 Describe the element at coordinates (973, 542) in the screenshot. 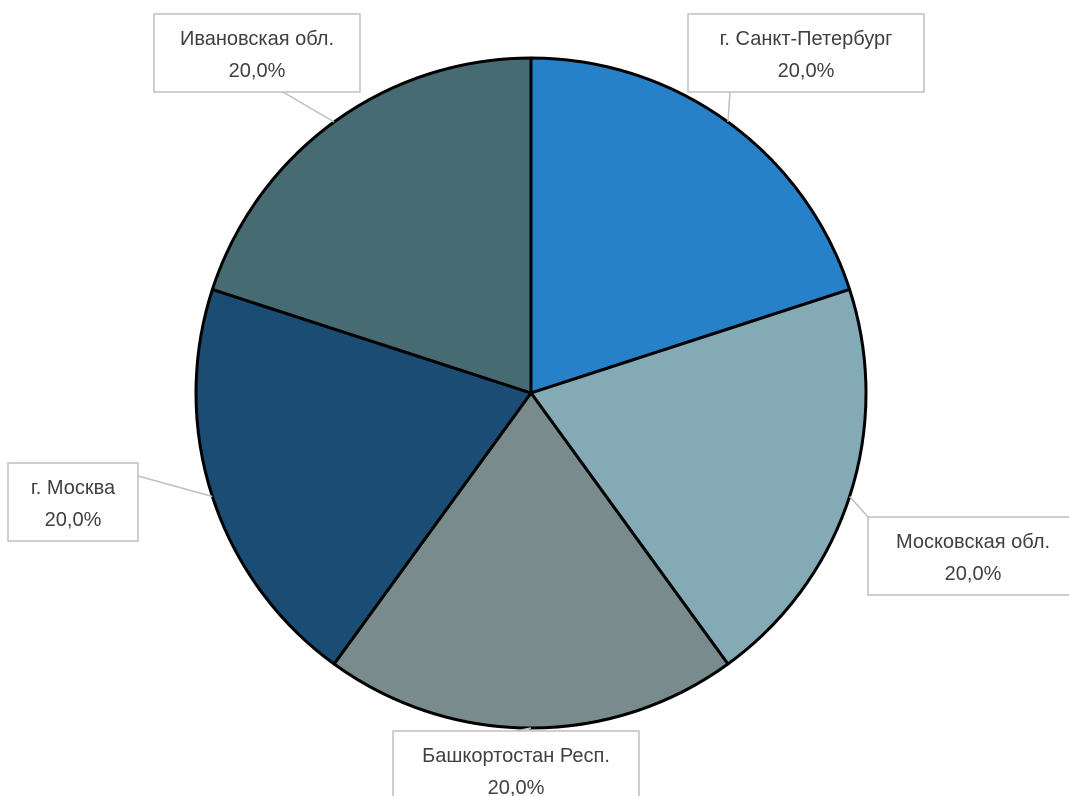

I see `data-label-category: Московская обл.` at that location.